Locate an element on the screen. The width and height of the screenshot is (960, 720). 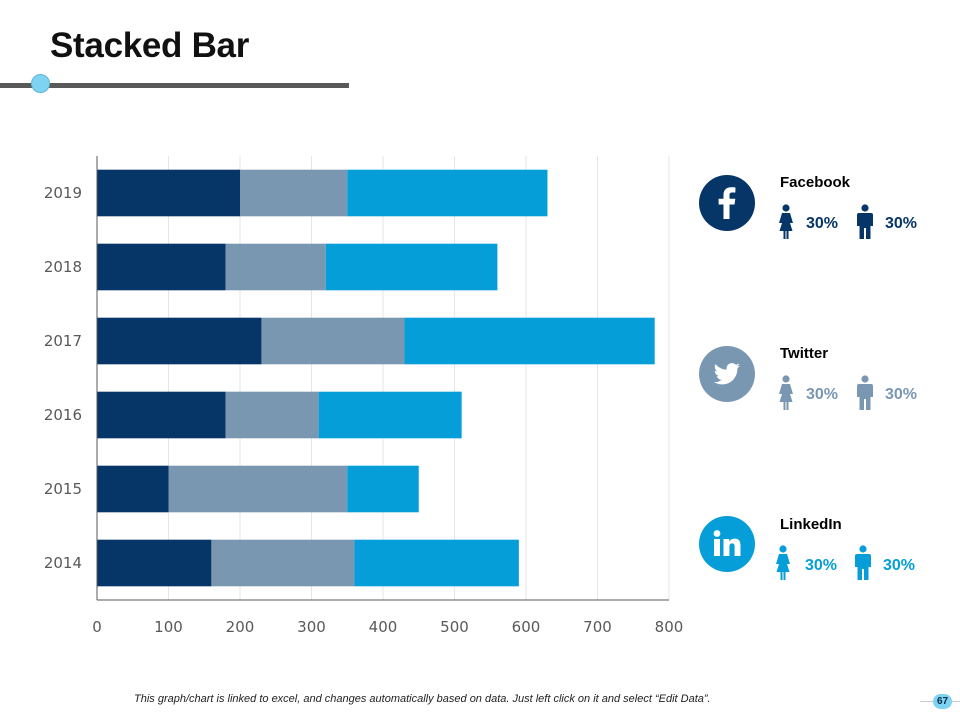
y-category-label: 2017 is located at coordinates (63, 341).